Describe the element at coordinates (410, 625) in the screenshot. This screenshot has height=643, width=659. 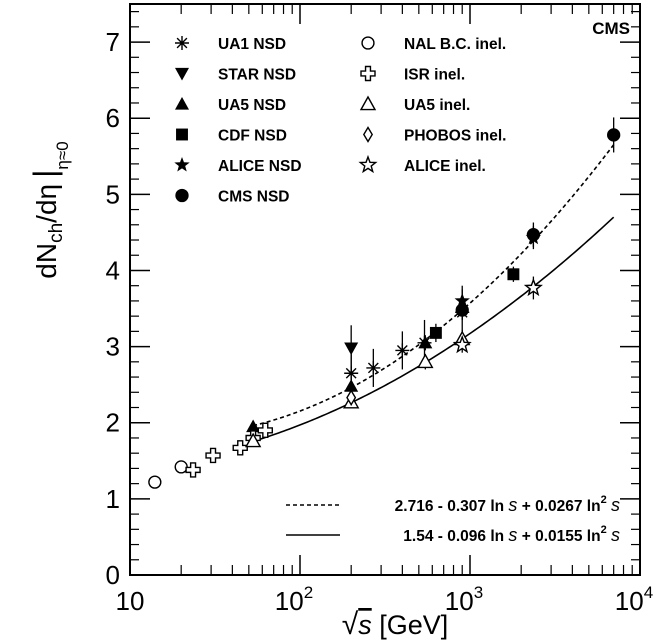
I see `x-axis-label-unit: [GeV]` at that location.